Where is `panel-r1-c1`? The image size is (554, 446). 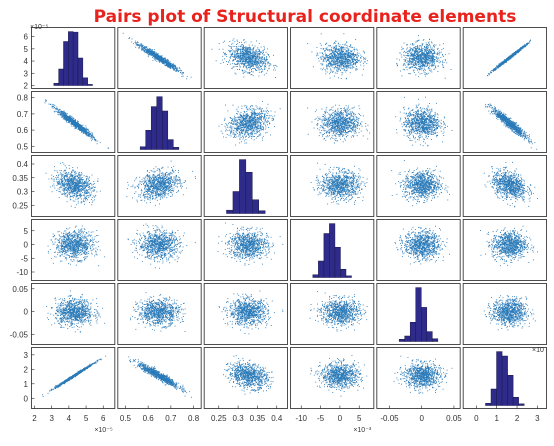 panel-r1-c1 is located at coordinates (73, 58).